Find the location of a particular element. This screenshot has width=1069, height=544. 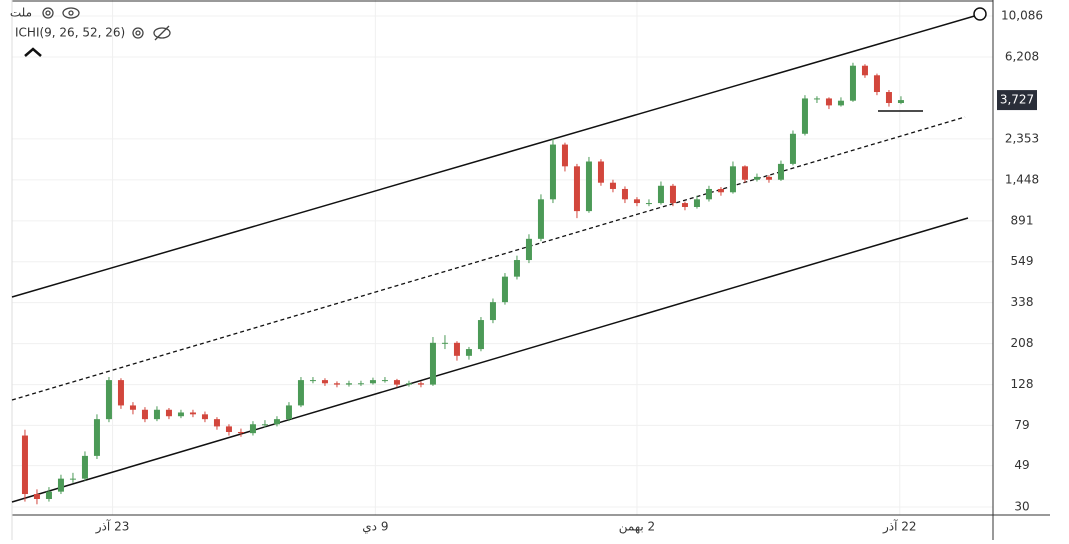

y-tick-label: 338 is located at coordinates (1022, 302).